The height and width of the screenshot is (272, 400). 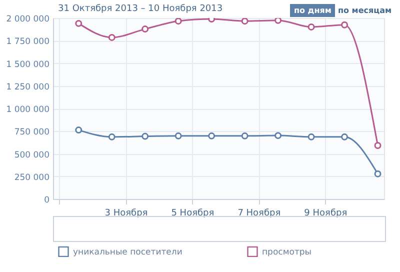 What do you see at coordinates (32, 177) in the screenshot?
I see `y-tick-label: 250 000` at bounding box center [32, 177].